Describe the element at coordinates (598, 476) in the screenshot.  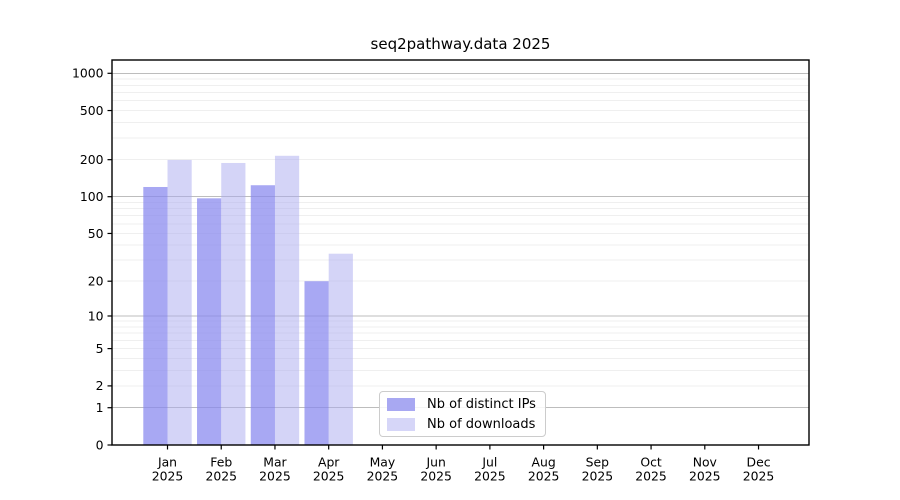
I see `x-tick-label-year-sep: 2025` at that location.